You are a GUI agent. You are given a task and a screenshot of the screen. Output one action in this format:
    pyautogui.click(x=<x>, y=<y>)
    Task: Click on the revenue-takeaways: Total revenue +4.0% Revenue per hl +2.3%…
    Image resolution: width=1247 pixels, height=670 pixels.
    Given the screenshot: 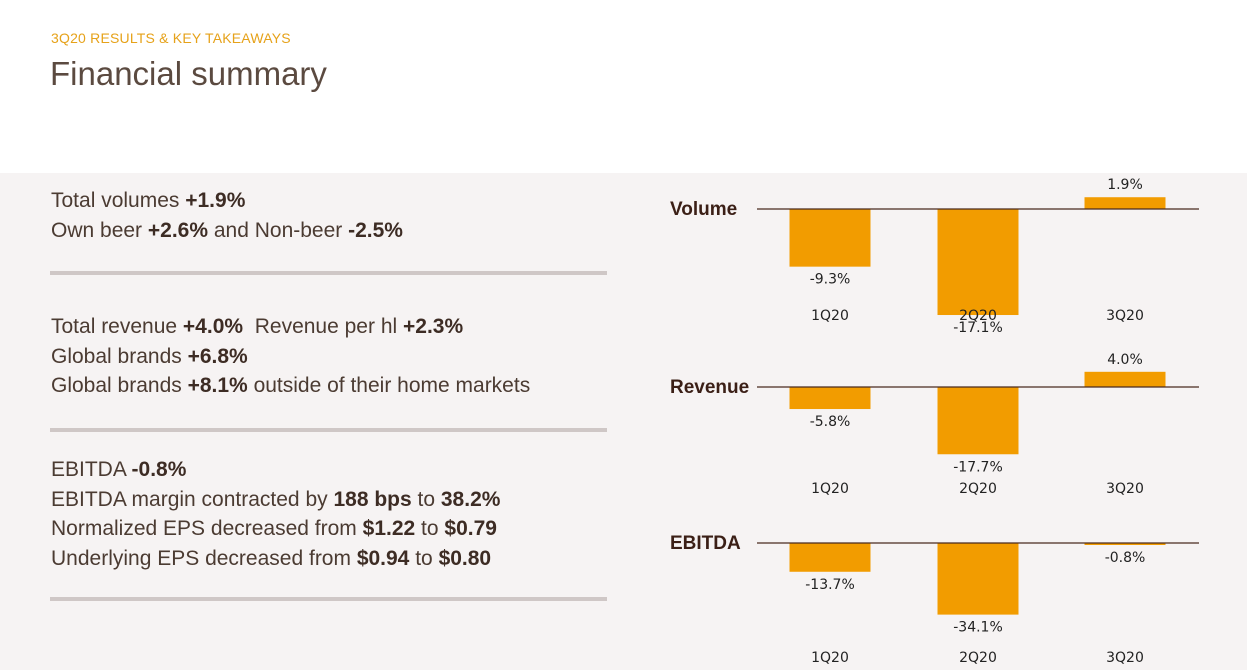 What is the action you would take?
    pyautogui.click(x=351, y=356)
    